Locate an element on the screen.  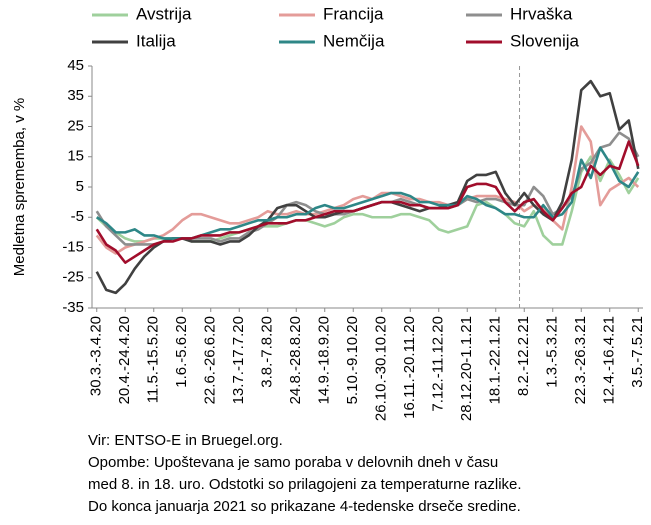
x-tick-label: 13.7.-17.7.20 is located at coordinates (238, 360).